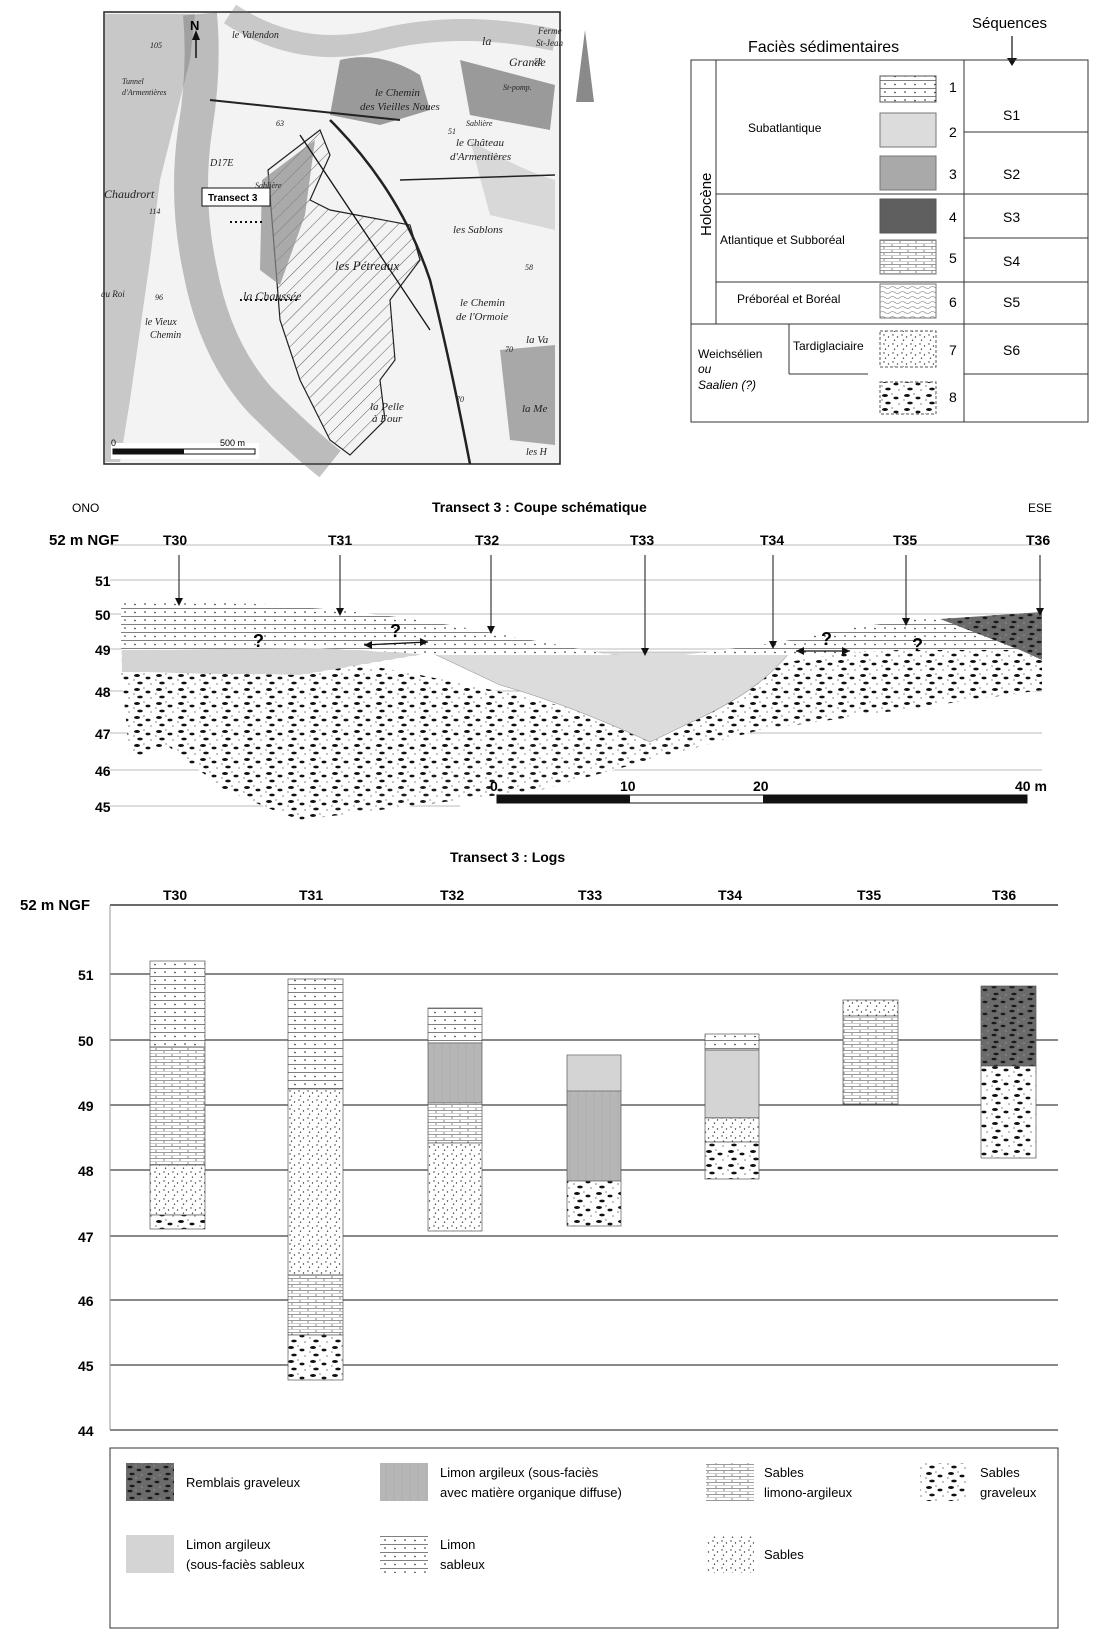  What do you see at coordinates (340, 540) in the screenshot?
I see `section-core-t31: T31` at bounding box center [340, 540].